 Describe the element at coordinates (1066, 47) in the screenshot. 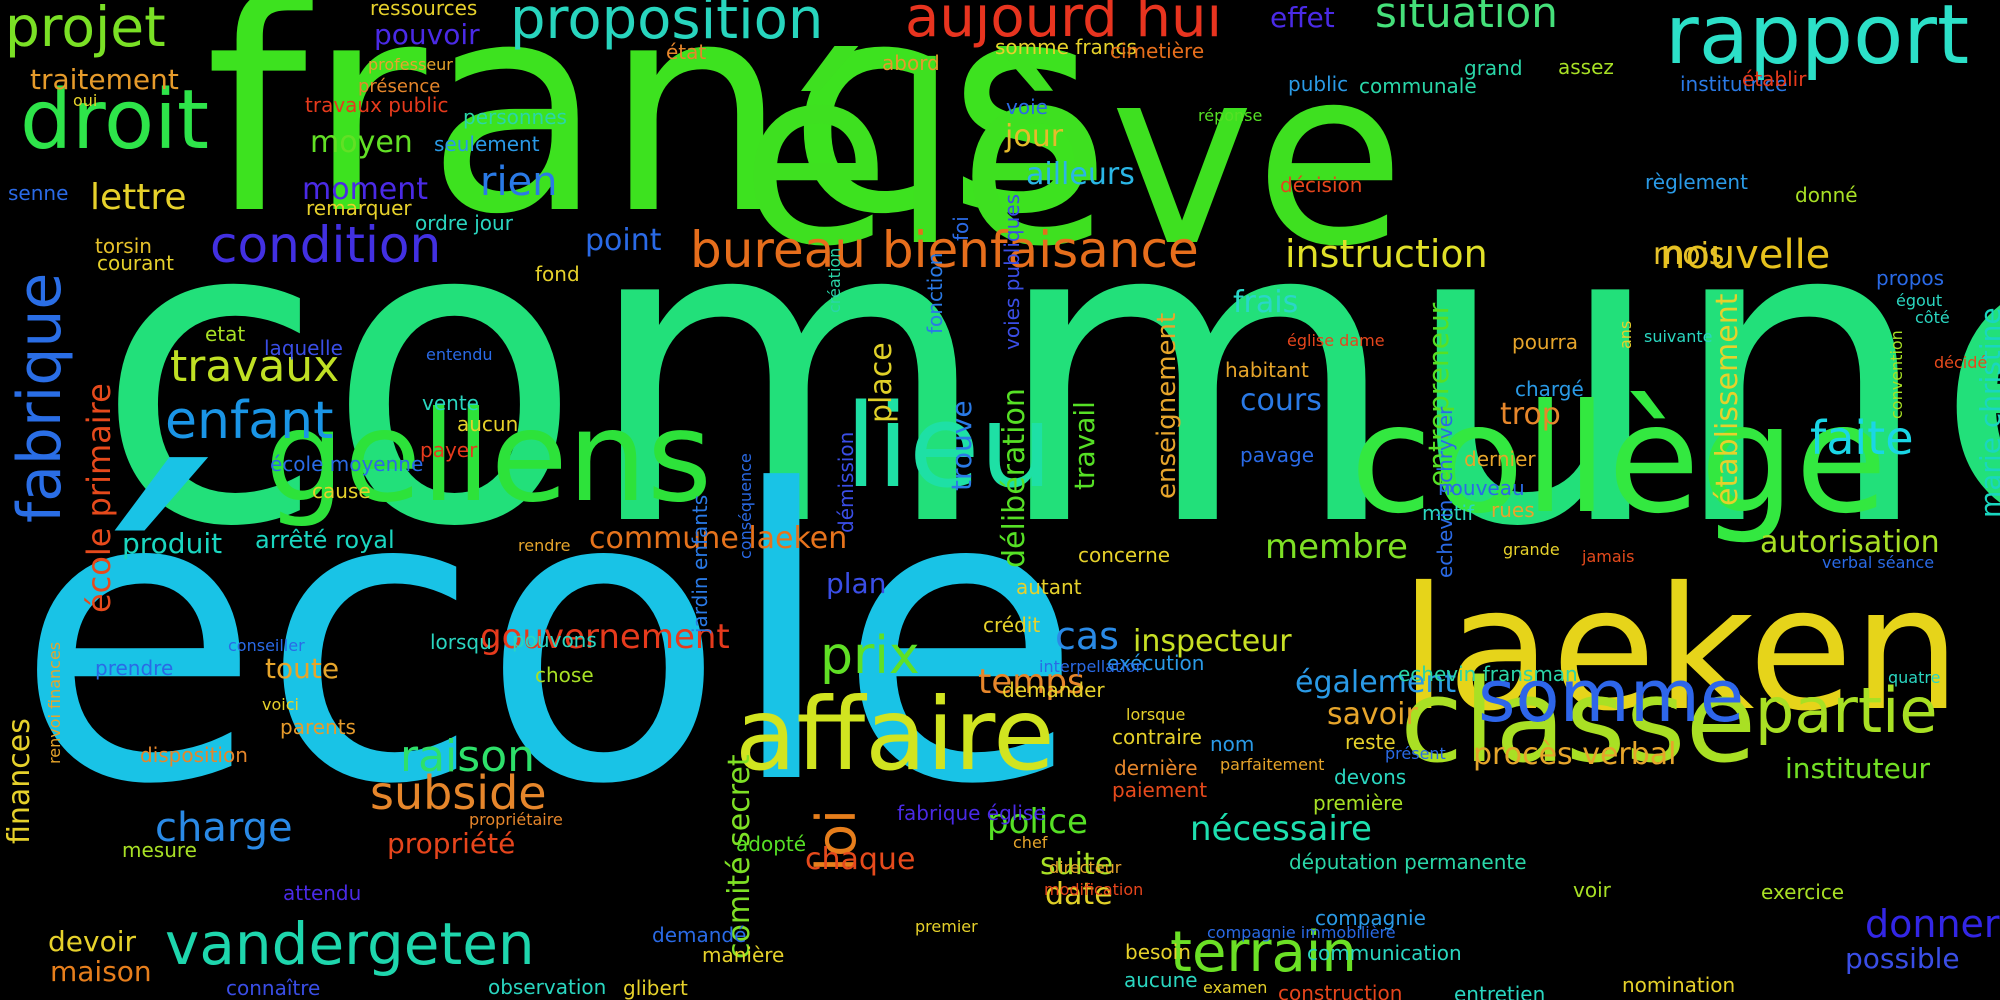

I see `word-somme-francs: somme francs` at that location.